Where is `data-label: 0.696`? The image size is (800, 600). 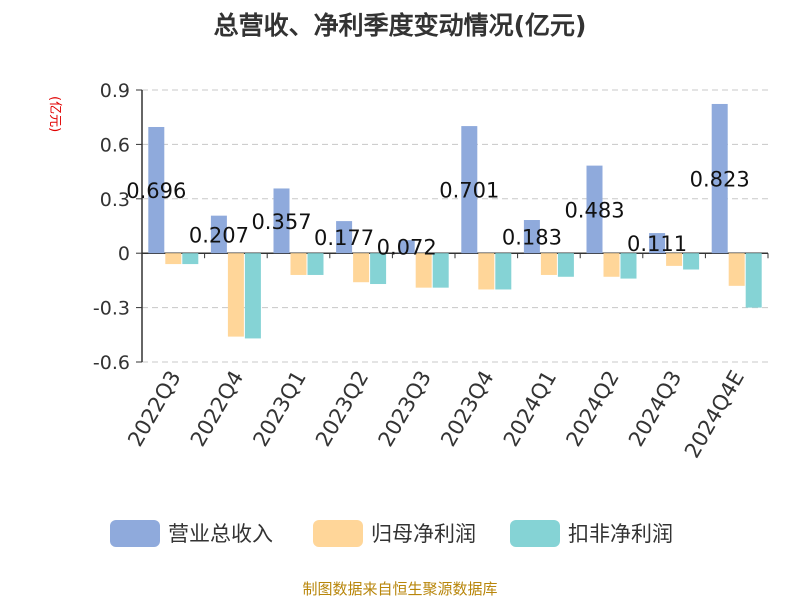
data-label: 0.696 is located at coordinates (156, 191).